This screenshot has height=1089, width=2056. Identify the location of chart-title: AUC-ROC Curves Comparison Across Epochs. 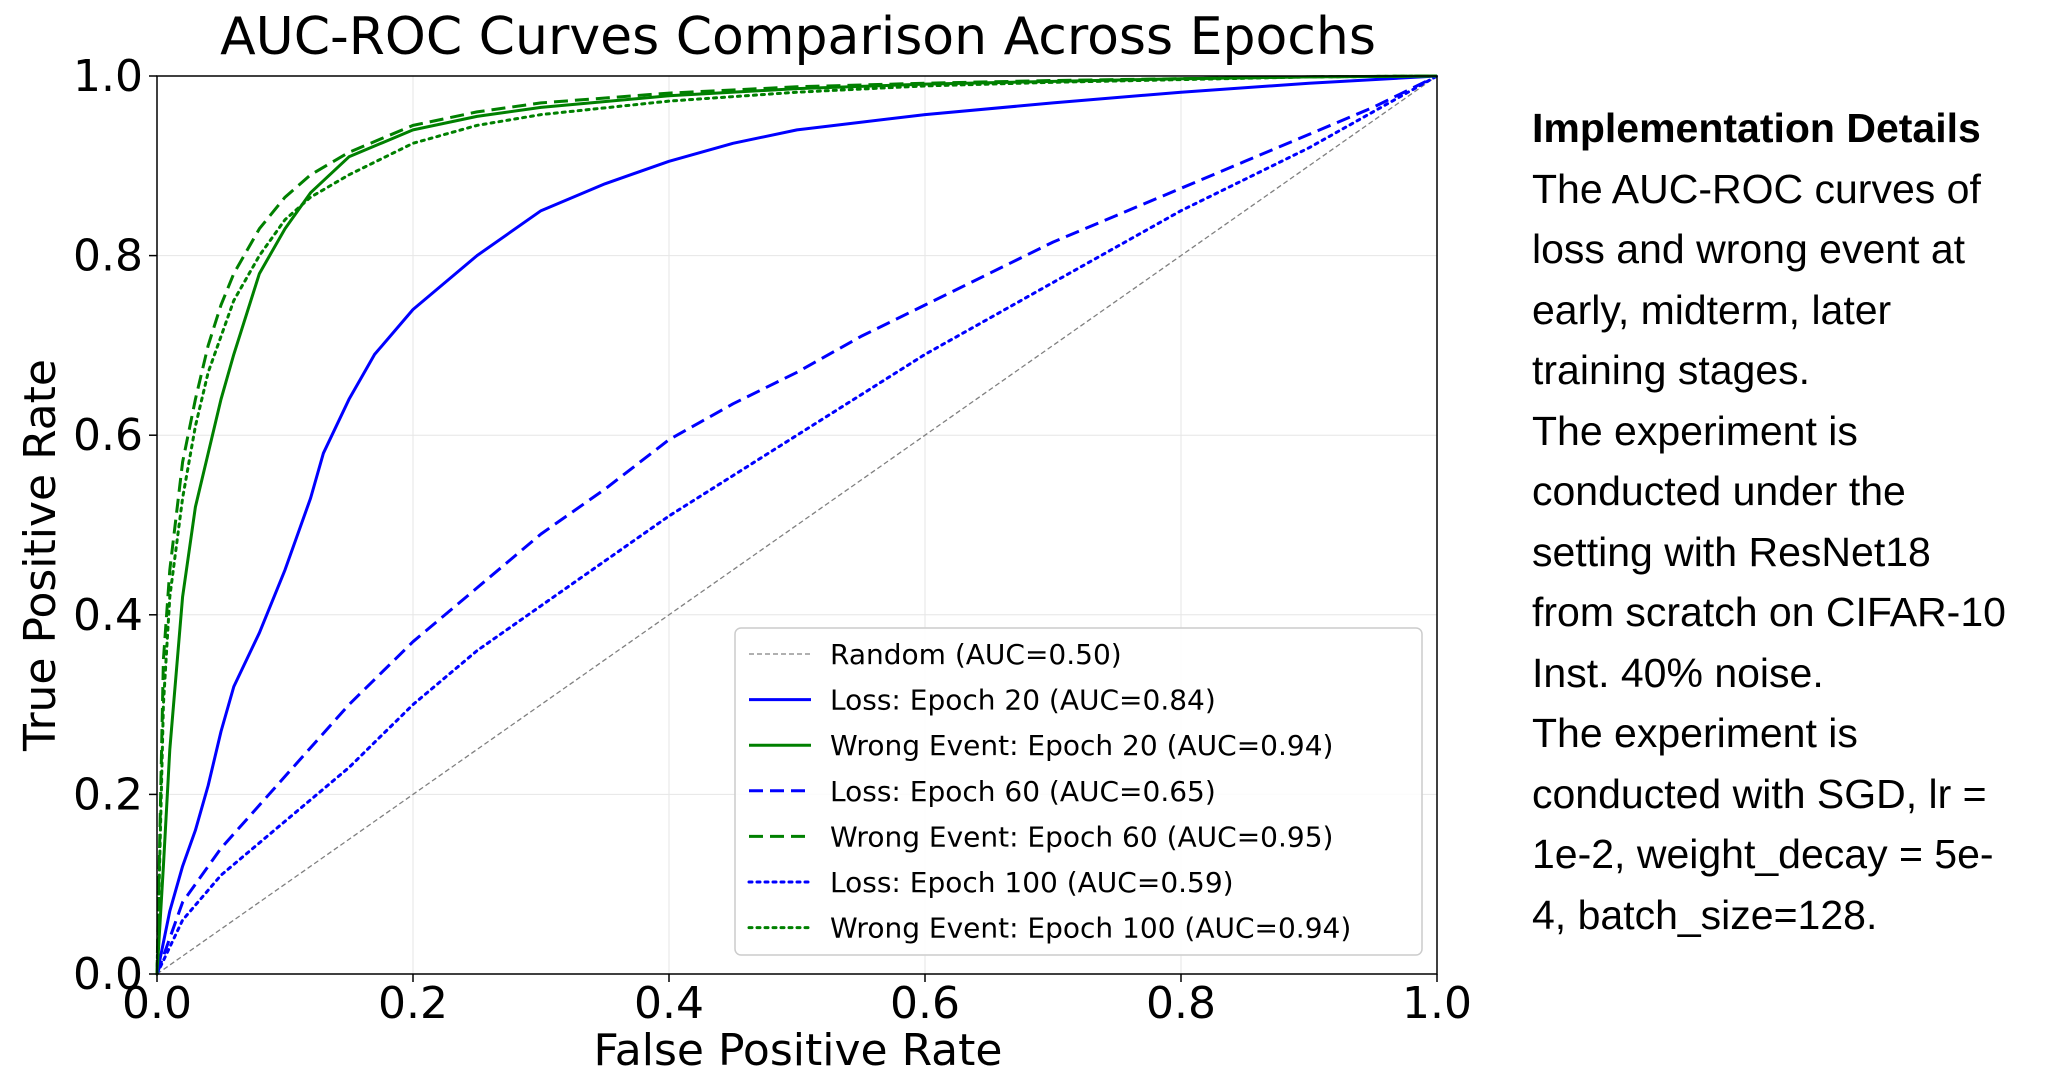
(798, 37).